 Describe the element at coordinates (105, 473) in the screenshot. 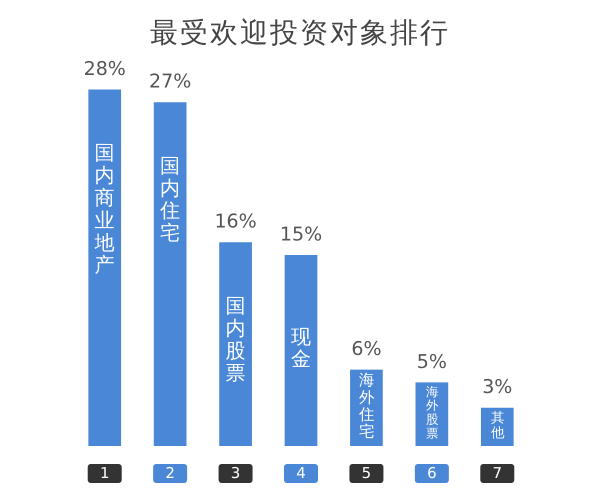

I see `text: 1` at that location.